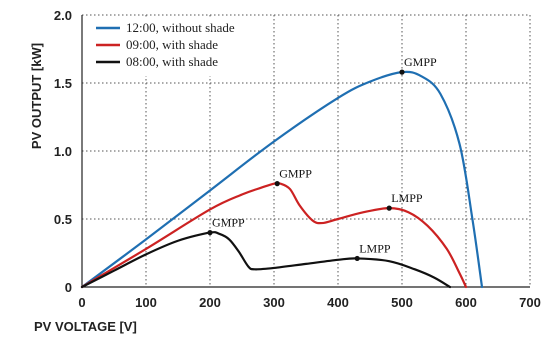  What do you see at coordinates (172, 44) in the screenshot?
I see `legend-label: 09:00, with shade` at bounding box center [172, 44].